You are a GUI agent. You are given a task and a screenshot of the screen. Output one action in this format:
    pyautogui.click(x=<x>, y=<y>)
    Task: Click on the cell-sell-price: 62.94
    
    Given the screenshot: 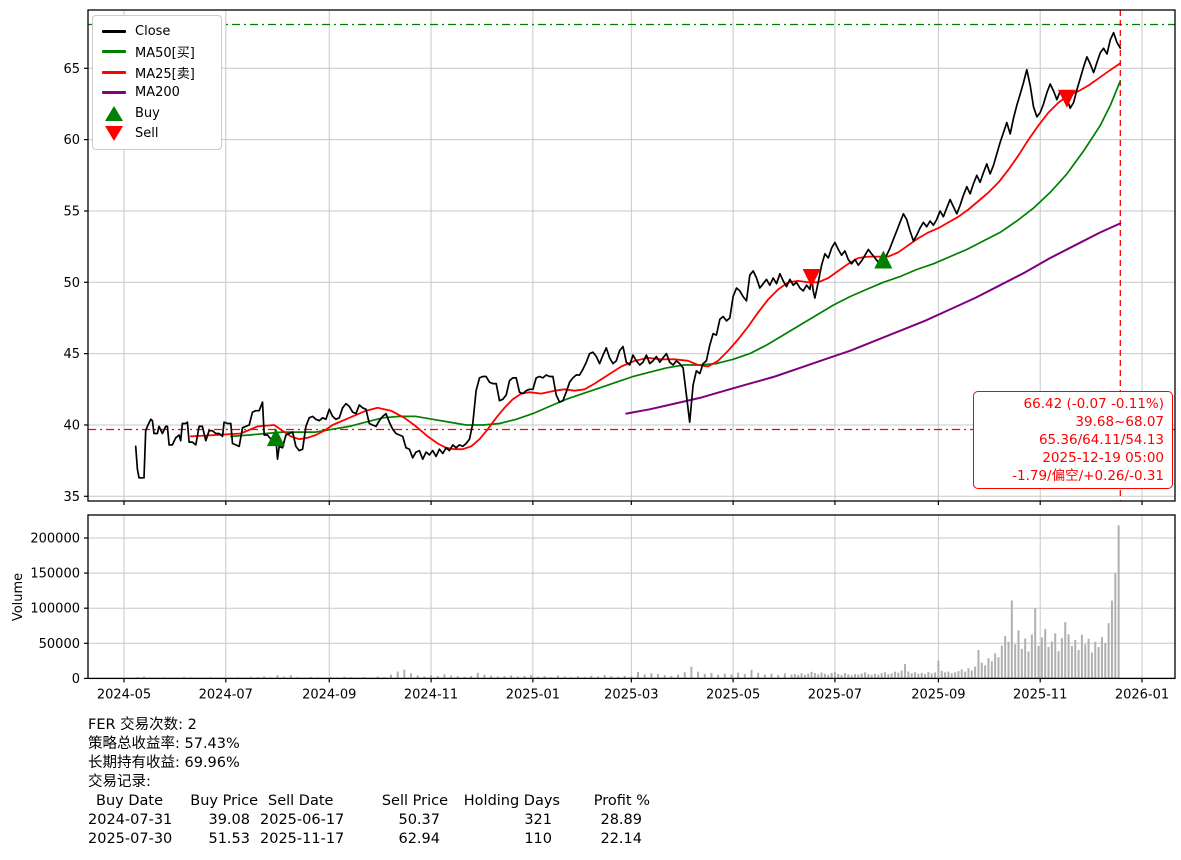 What is the action you would take?
    pyautogui.click(x=419, y=839)
    